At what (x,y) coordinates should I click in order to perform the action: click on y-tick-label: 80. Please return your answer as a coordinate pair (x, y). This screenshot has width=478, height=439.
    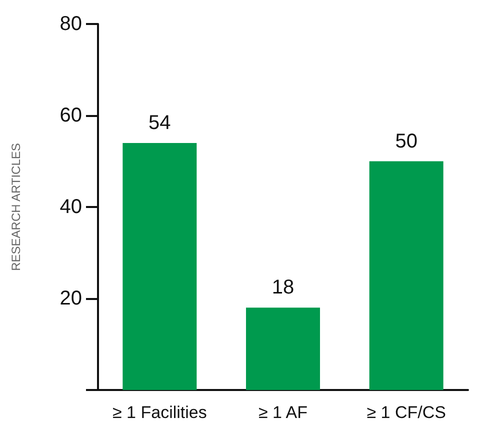
    Looking at the image, I should click on (71, 24).